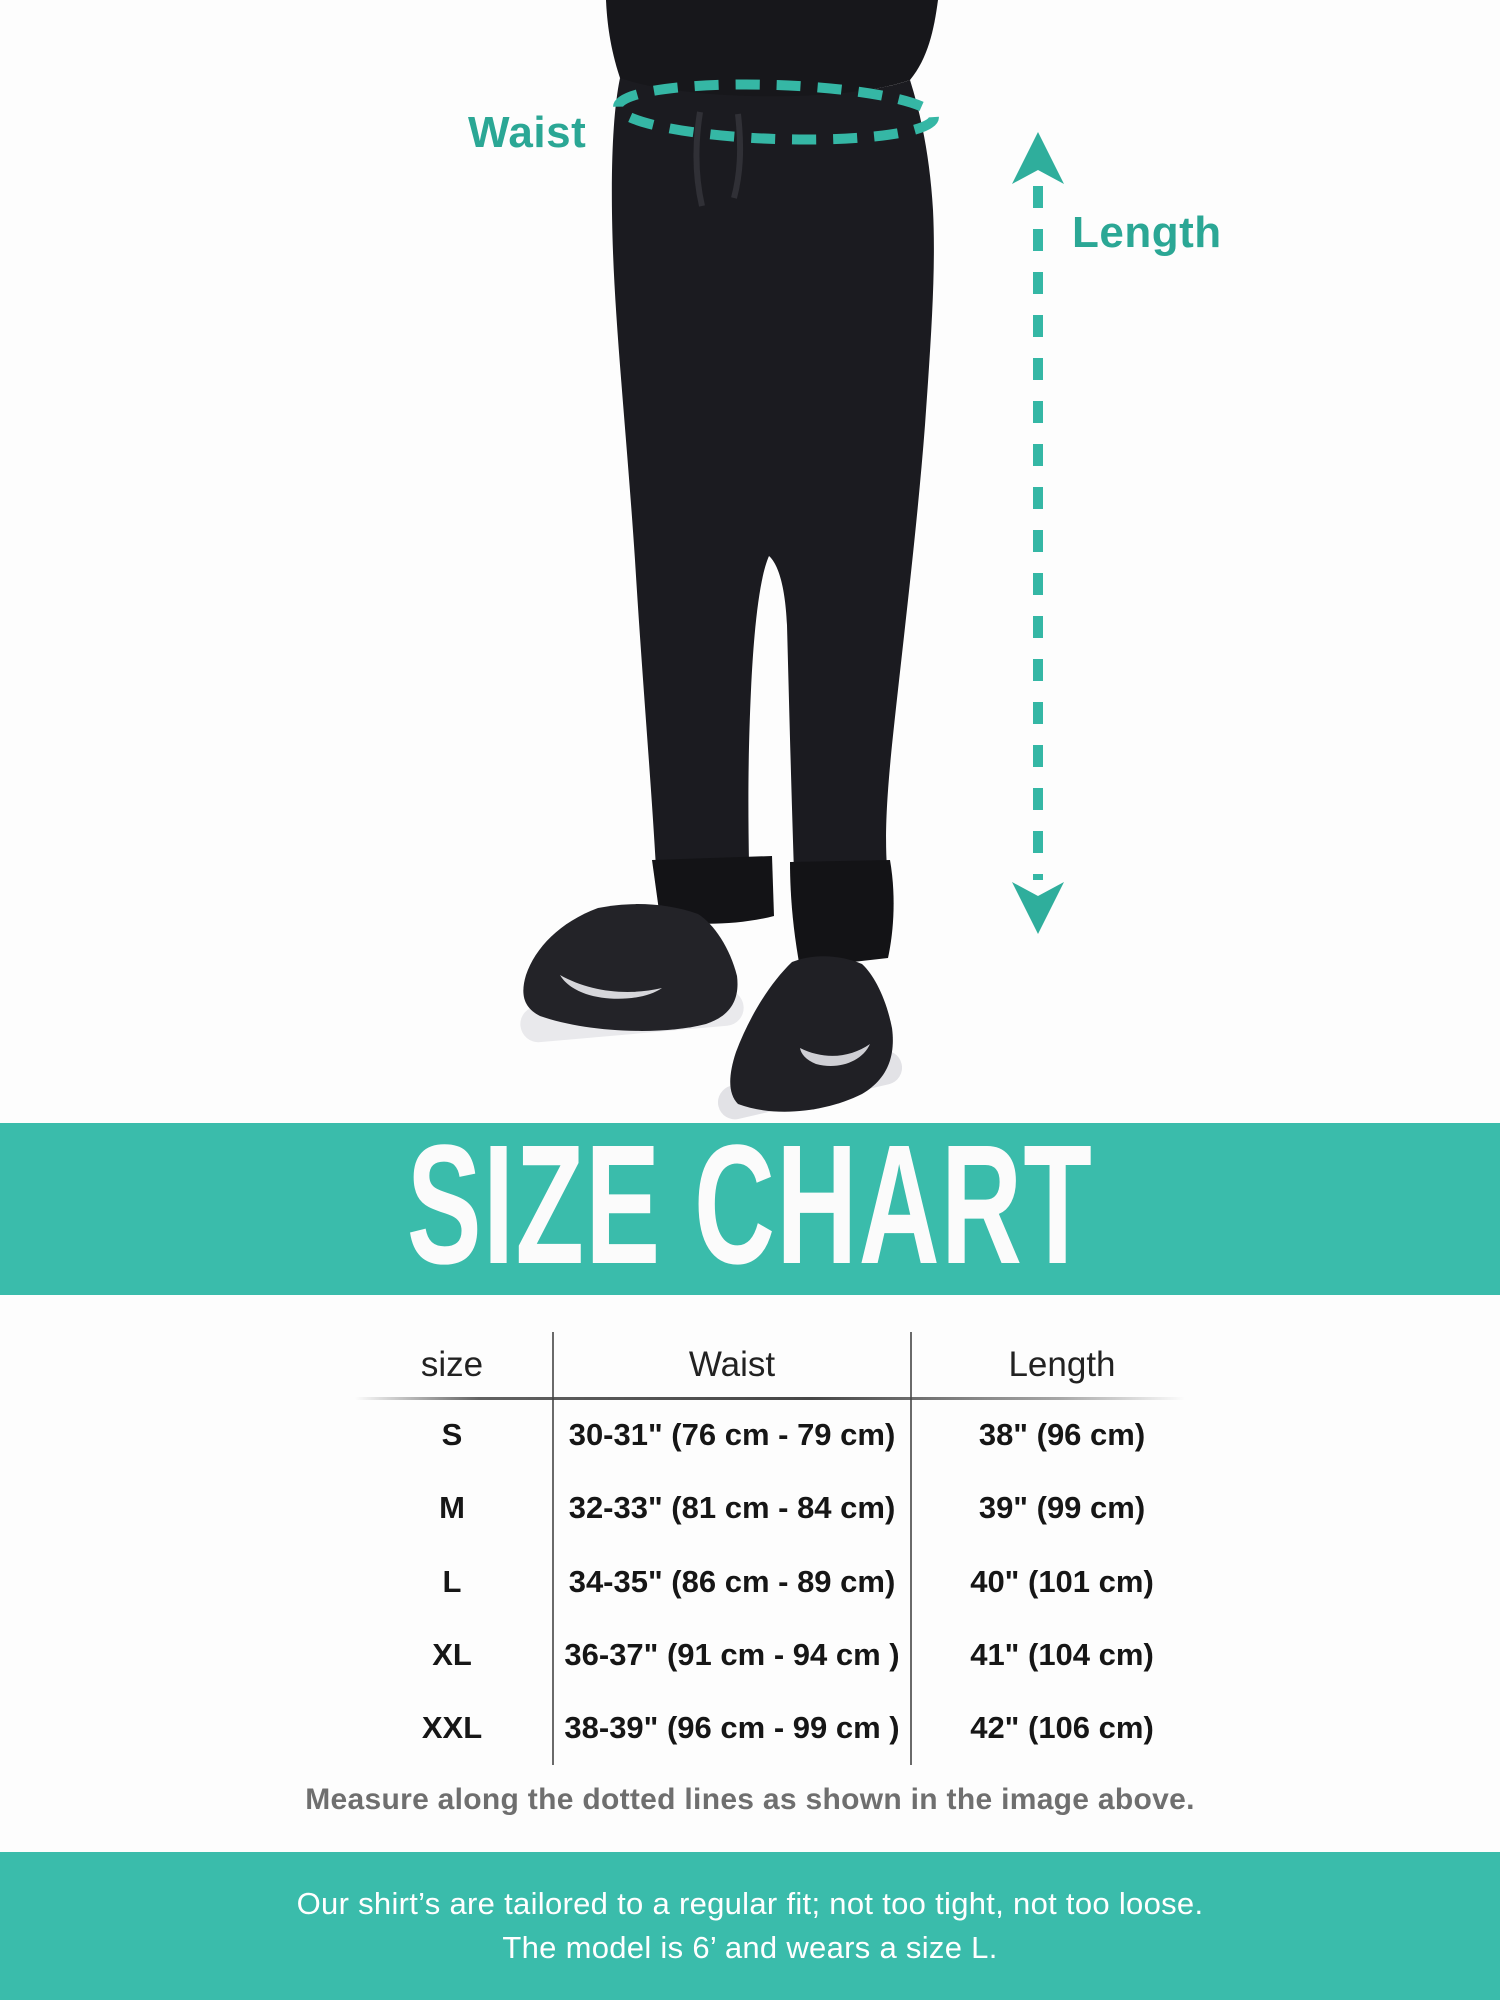 The image size is (1500, 2000). I want to click on cell-waist: 36-37" (91 cm - 94 cm ), so click(732, 1655).